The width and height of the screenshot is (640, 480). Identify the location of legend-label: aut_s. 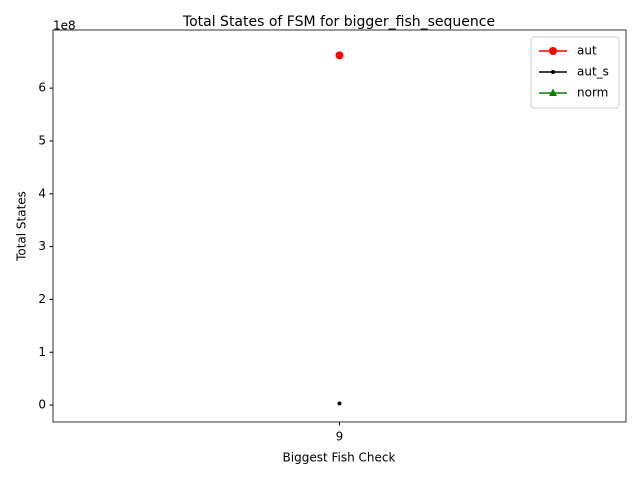
(593, 72).